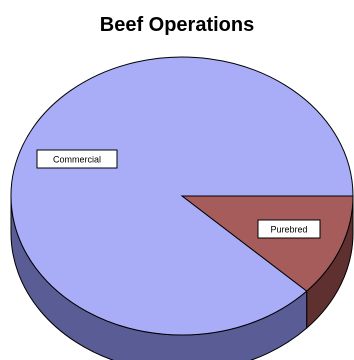  I want to click on svg-text: Commercial, so click(77, 160).